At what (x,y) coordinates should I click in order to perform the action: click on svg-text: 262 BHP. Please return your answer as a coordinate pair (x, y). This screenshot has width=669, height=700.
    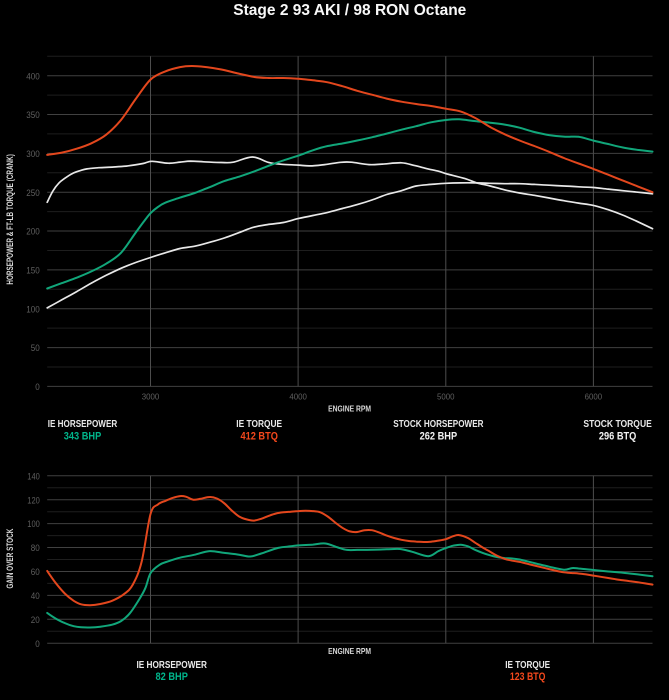
    Looking at the image, I should click on (439, 436).